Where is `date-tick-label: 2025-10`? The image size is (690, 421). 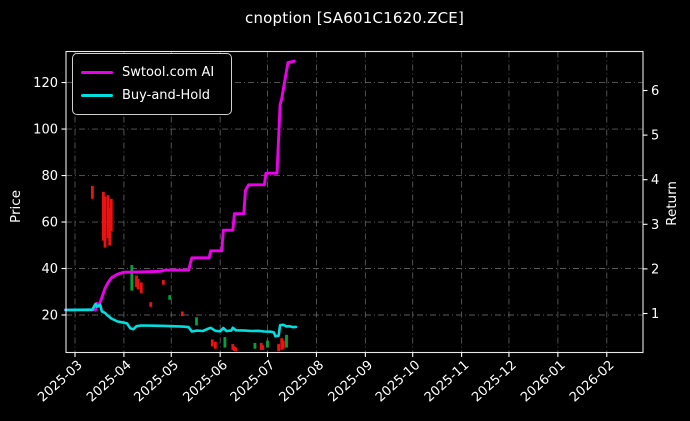
date-tick-label: 2025-10 is located at coordinates (398, 381).